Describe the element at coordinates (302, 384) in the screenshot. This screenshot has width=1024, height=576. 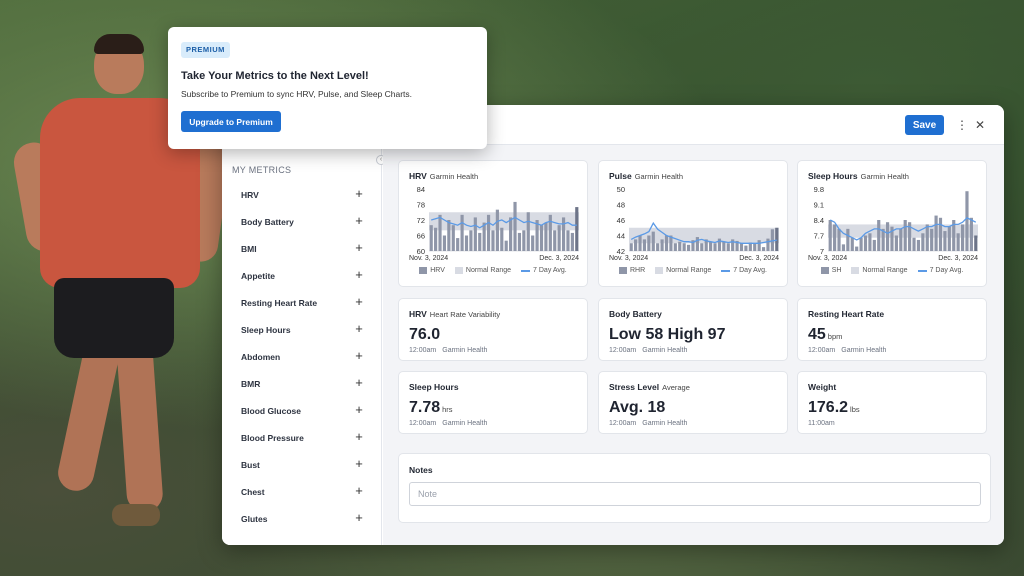
I see `sidebar-item-bmr: BMR +` at that location.